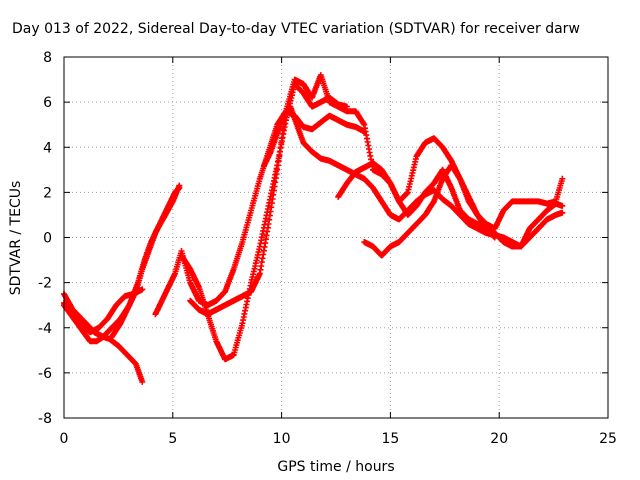  What do you see at coordinates (45, 374) in the screenshot?
I see `y-tick-label: -6` at bounding box center [45, 374].